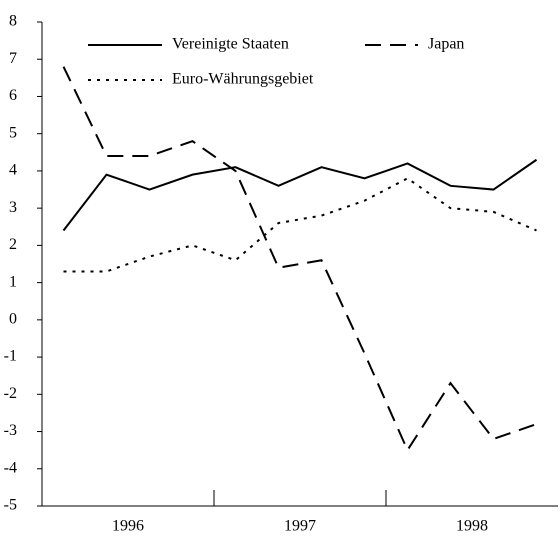  I want to click on legend-label: Vereinigte Staaten, so click(230, 44).